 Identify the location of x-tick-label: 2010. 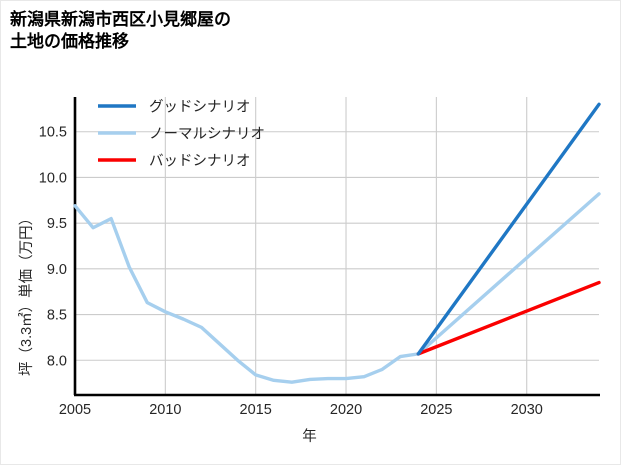
(165, 410).